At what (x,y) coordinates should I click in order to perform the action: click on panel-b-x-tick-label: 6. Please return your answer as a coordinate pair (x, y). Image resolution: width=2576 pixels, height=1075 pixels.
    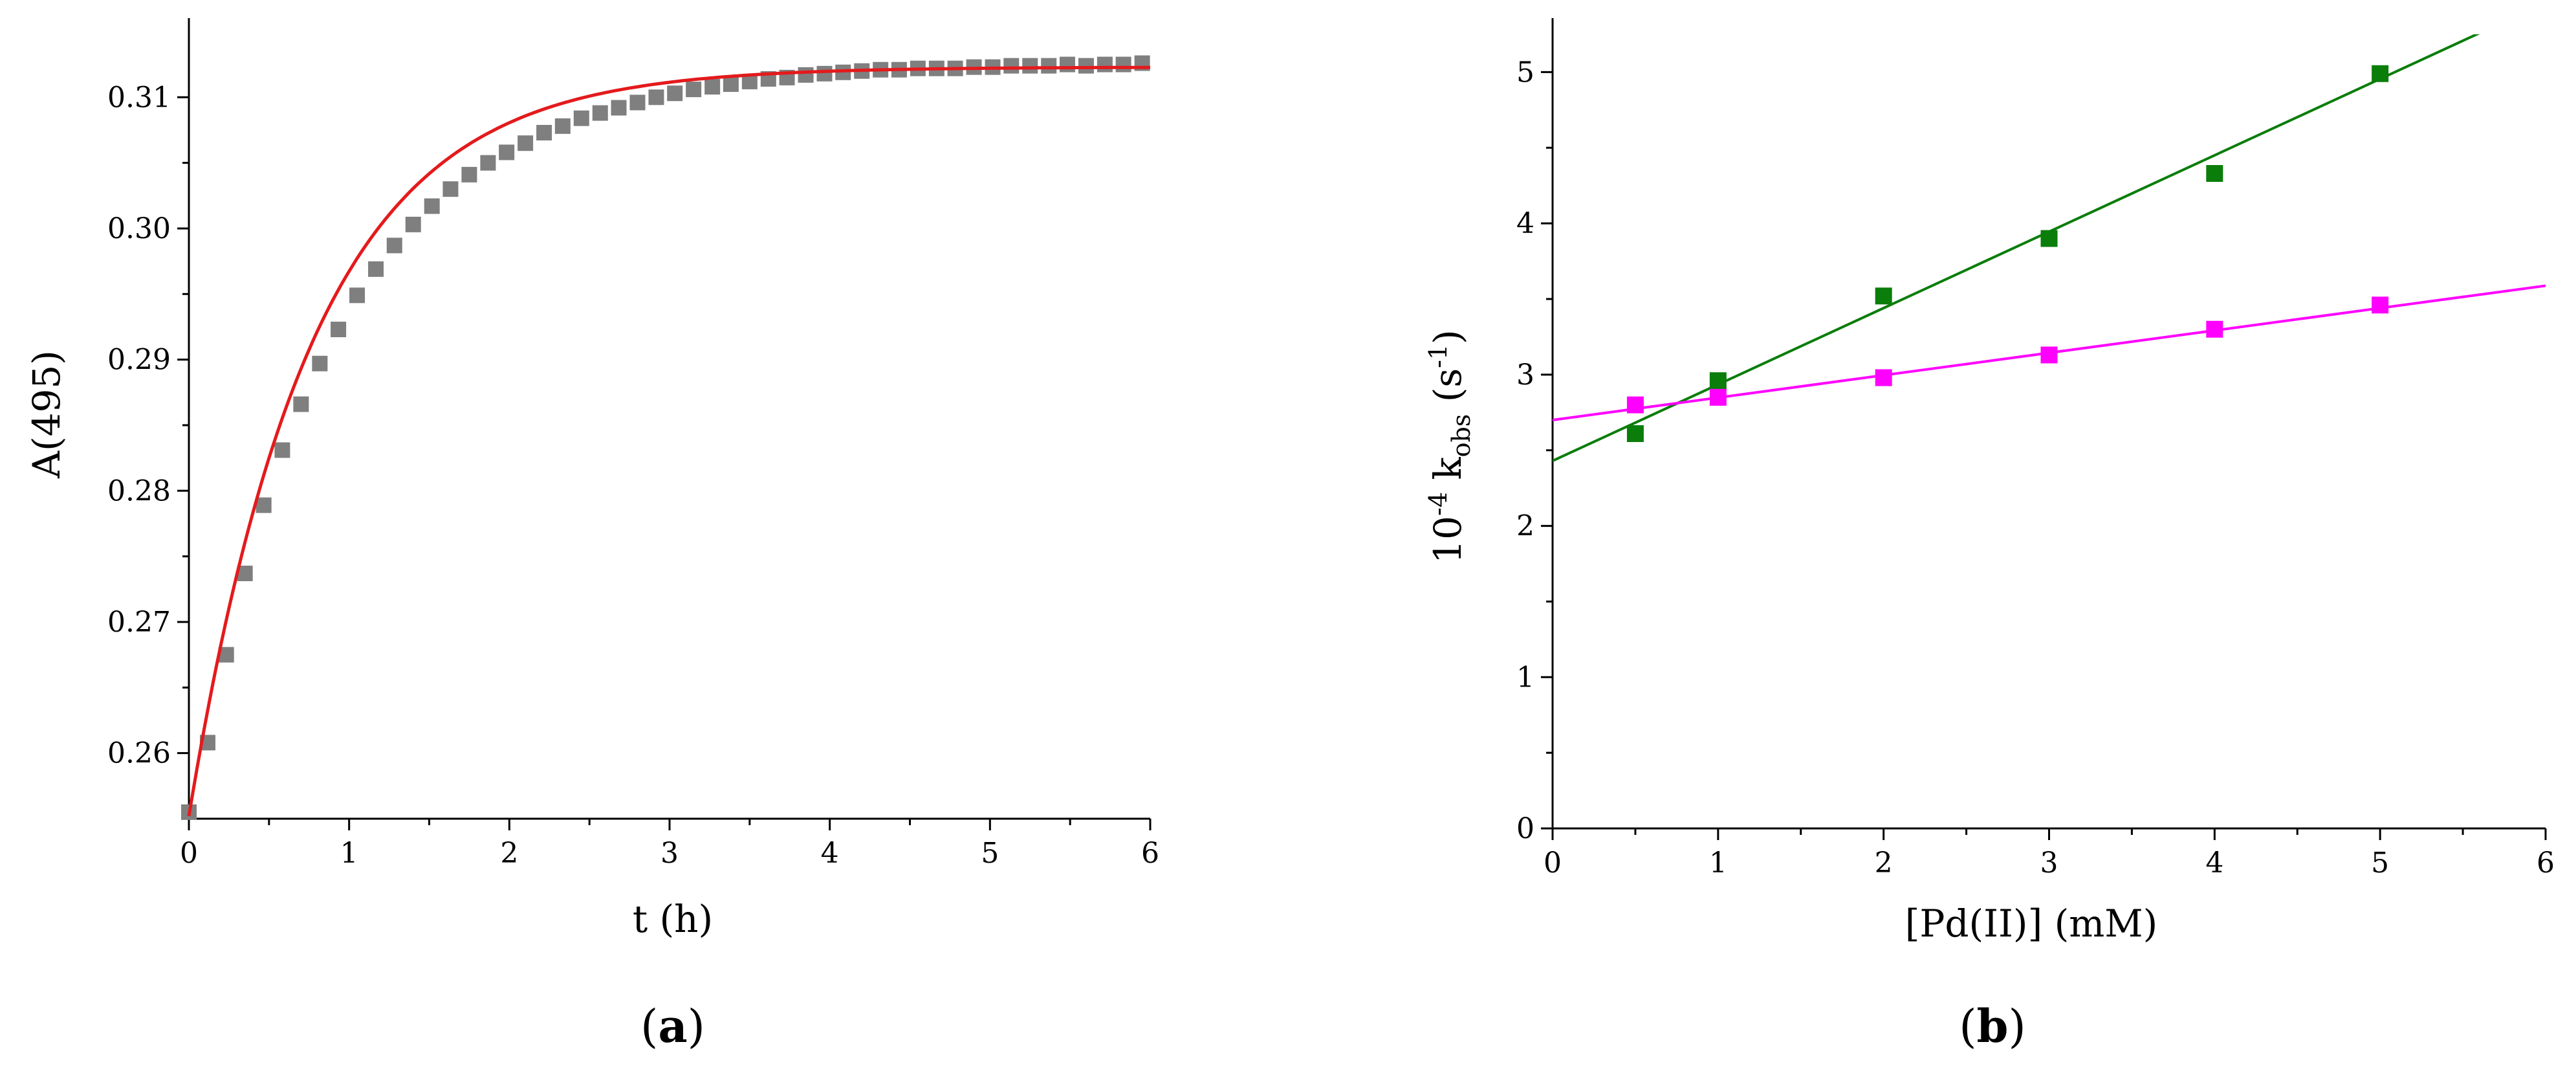
    Looking at the image, I should click on (2546, 863).